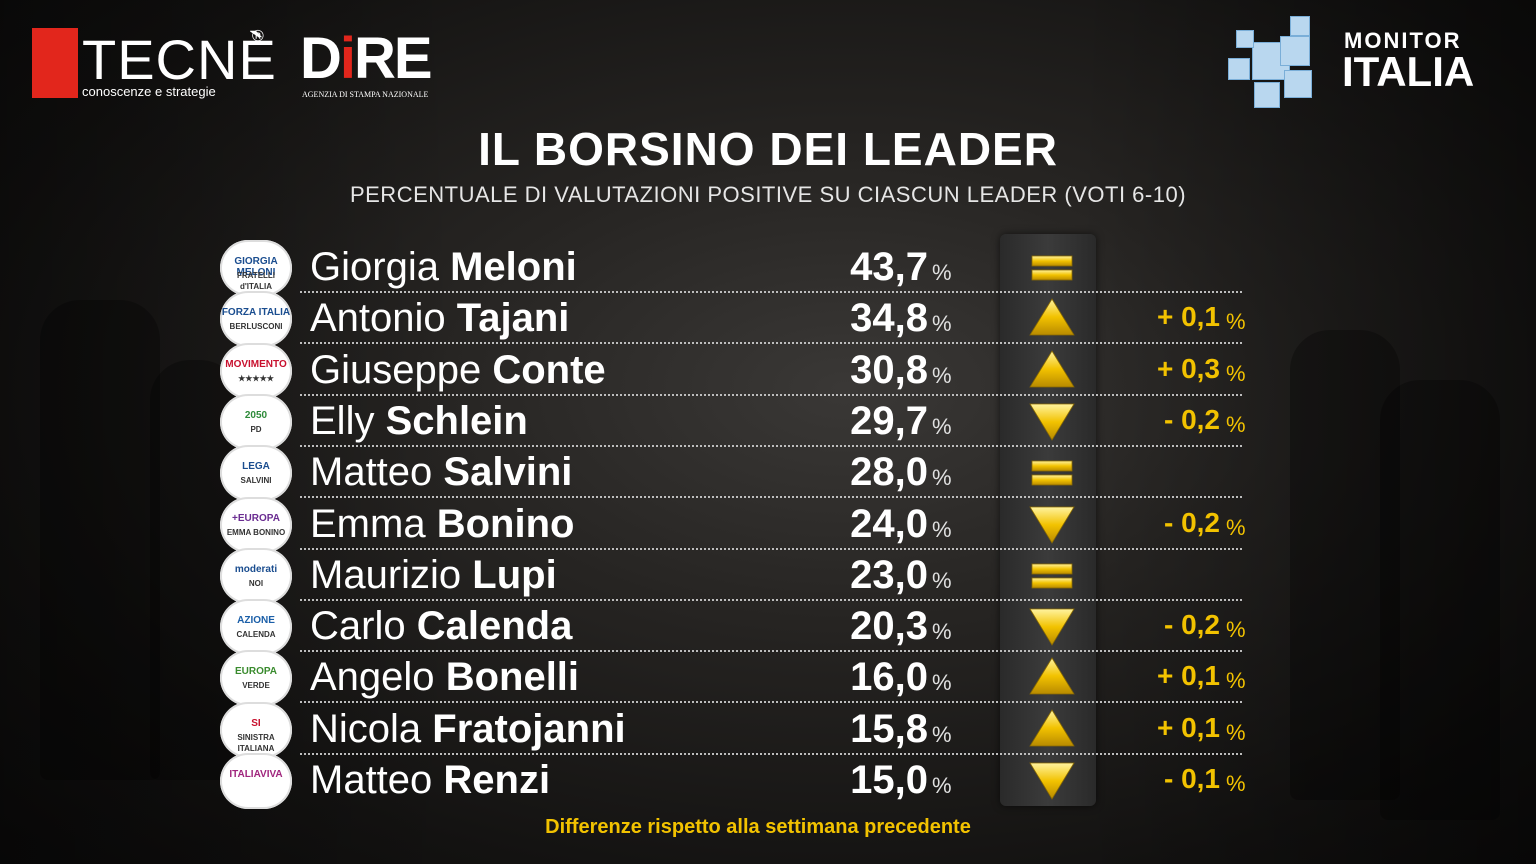 This screenshot has height=864, width=1536. Describe the element at coordinates (505, 523) in the screenshot. I see `leader-last-name: Bonino` at that location.